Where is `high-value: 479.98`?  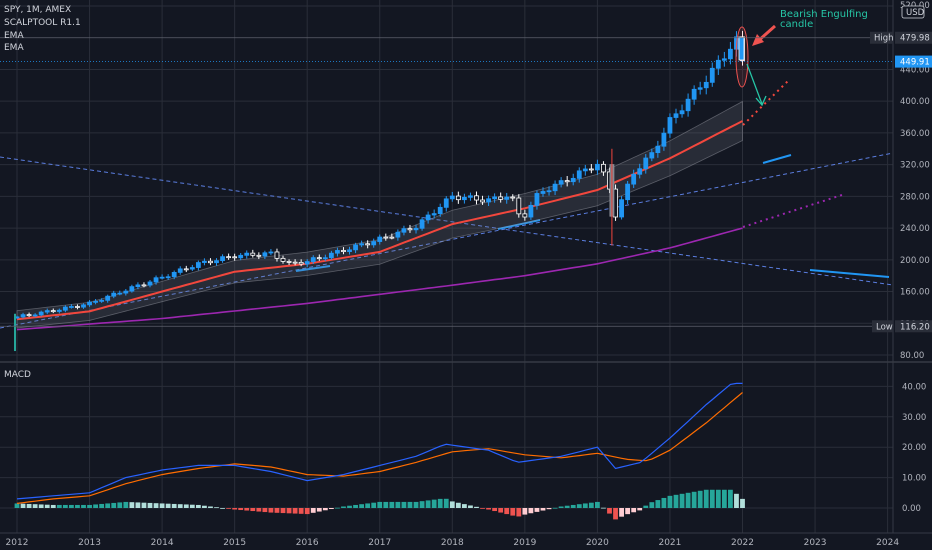
high-value: 479.98 is located at coordinates (915, 39).